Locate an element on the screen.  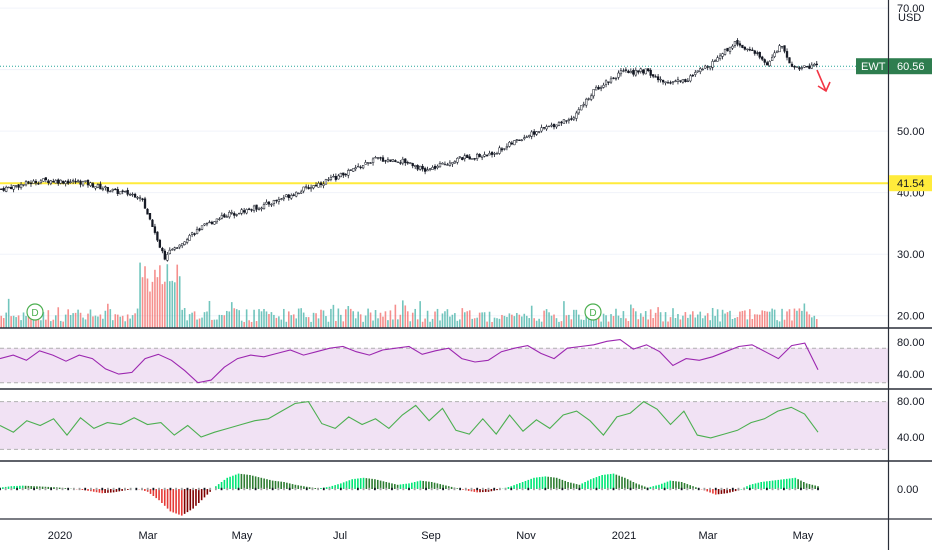
osc2-axis: 80.00 40.00 is located at coordinates (911, 420).